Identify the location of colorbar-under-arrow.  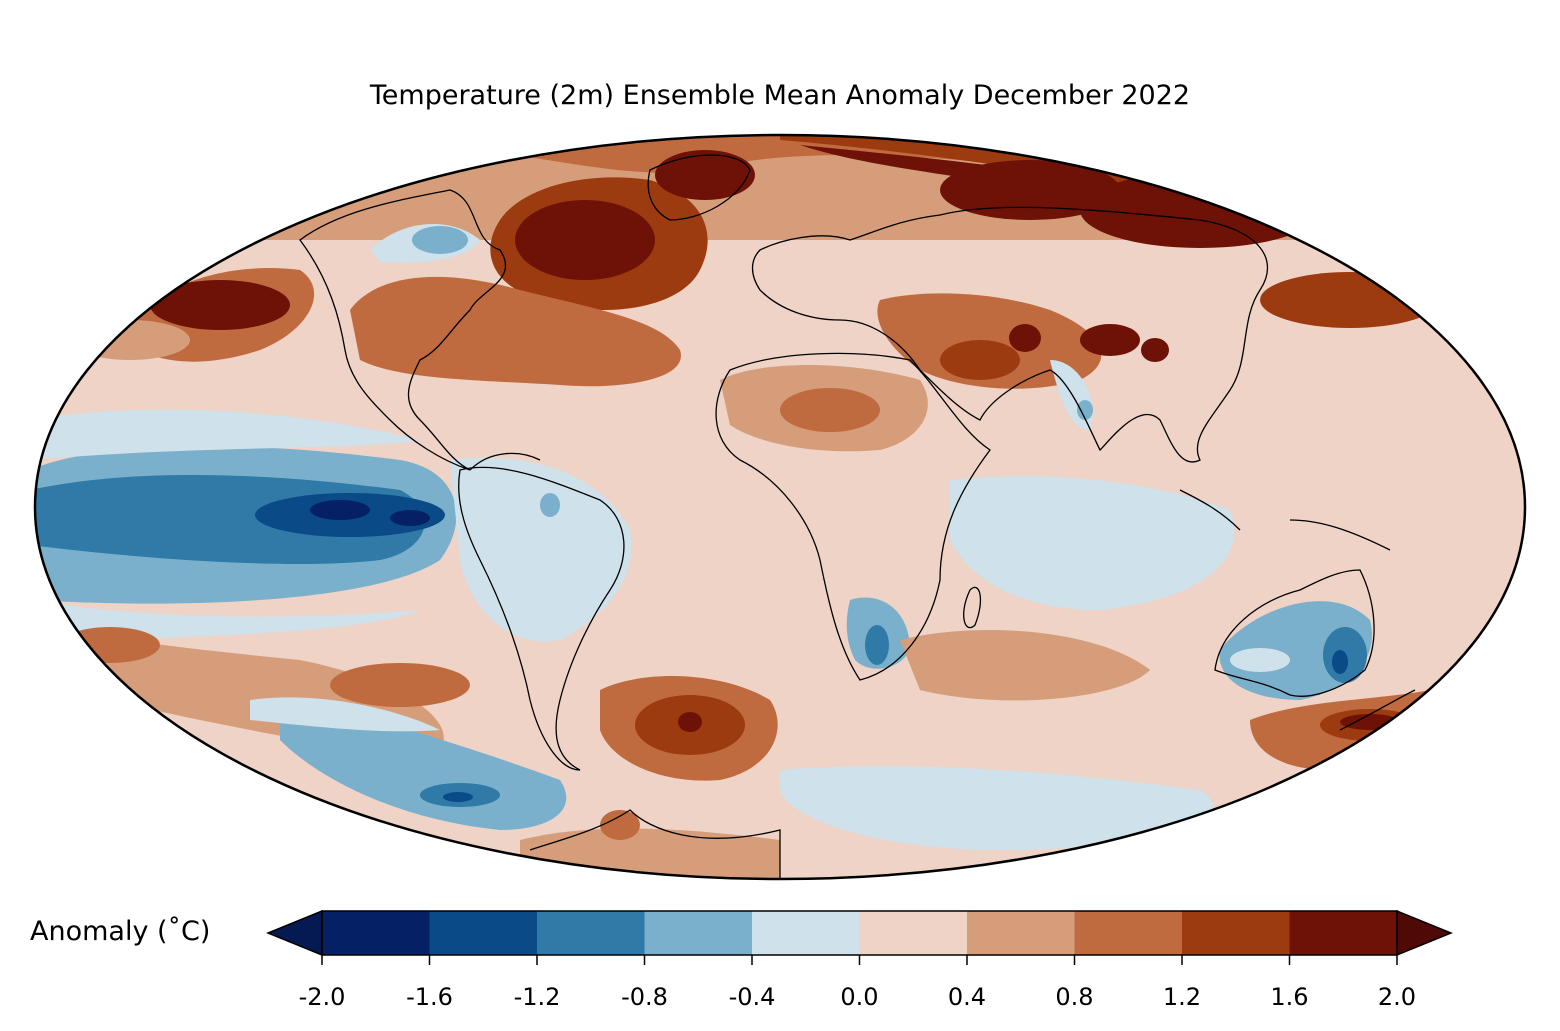
(294, 933).